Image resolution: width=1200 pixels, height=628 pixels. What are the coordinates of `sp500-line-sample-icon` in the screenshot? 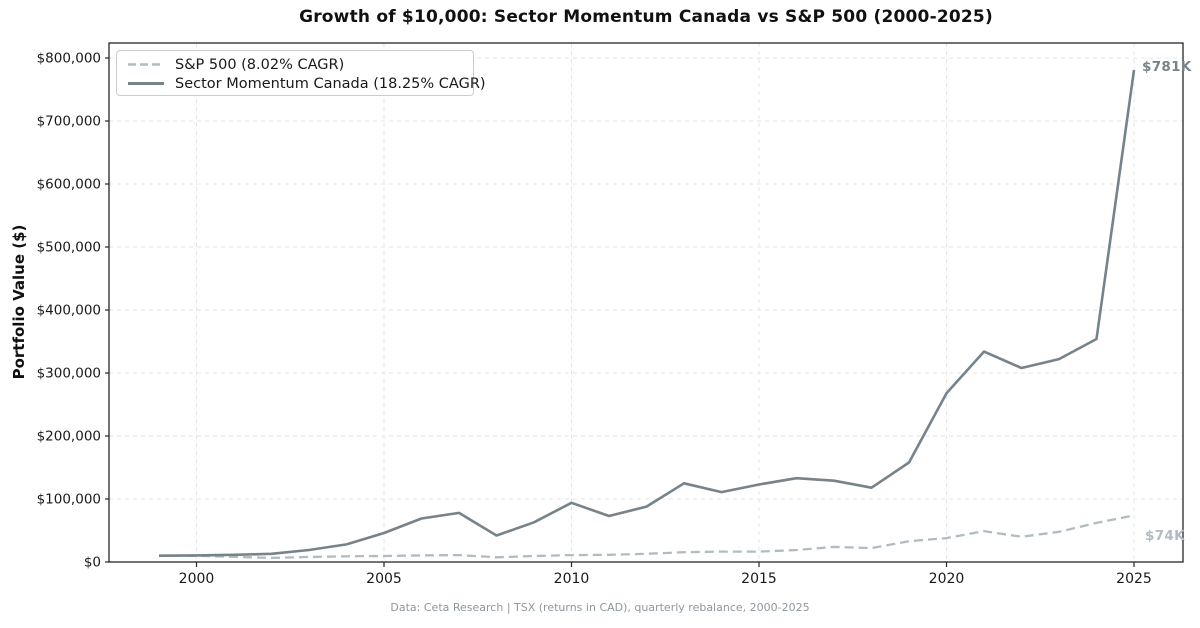 It's located at (146, 64).